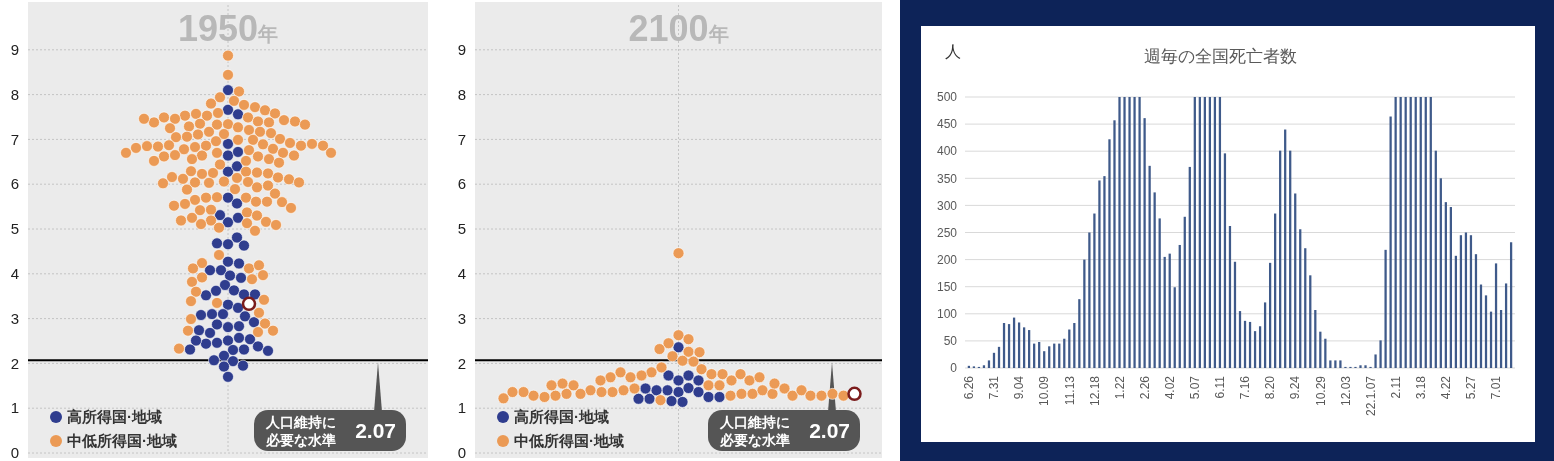 The image size is (1554, 461). Describe the element at coordinates (1169, 387) in the screenshot. I see `x-tick-label: 4.02` at that location.